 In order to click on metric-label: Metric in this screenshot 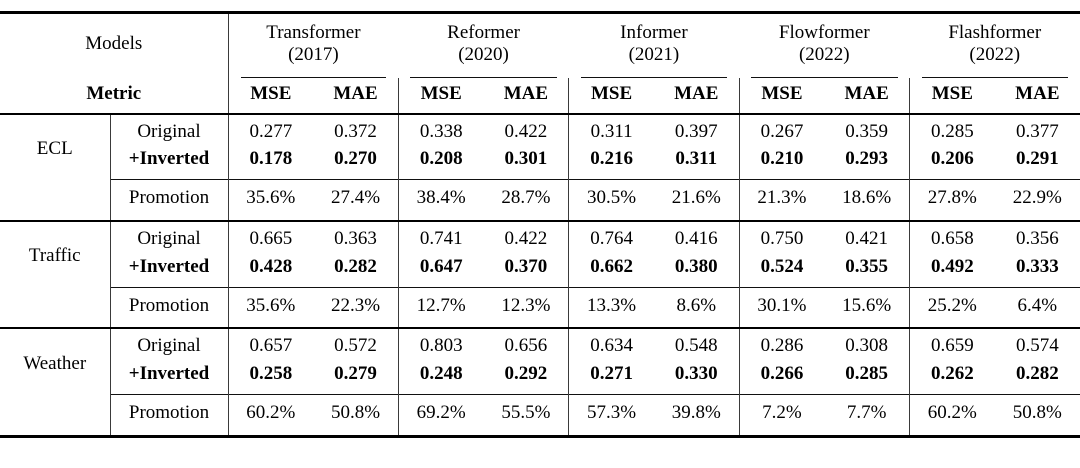, I will do `click(114, 96)`.